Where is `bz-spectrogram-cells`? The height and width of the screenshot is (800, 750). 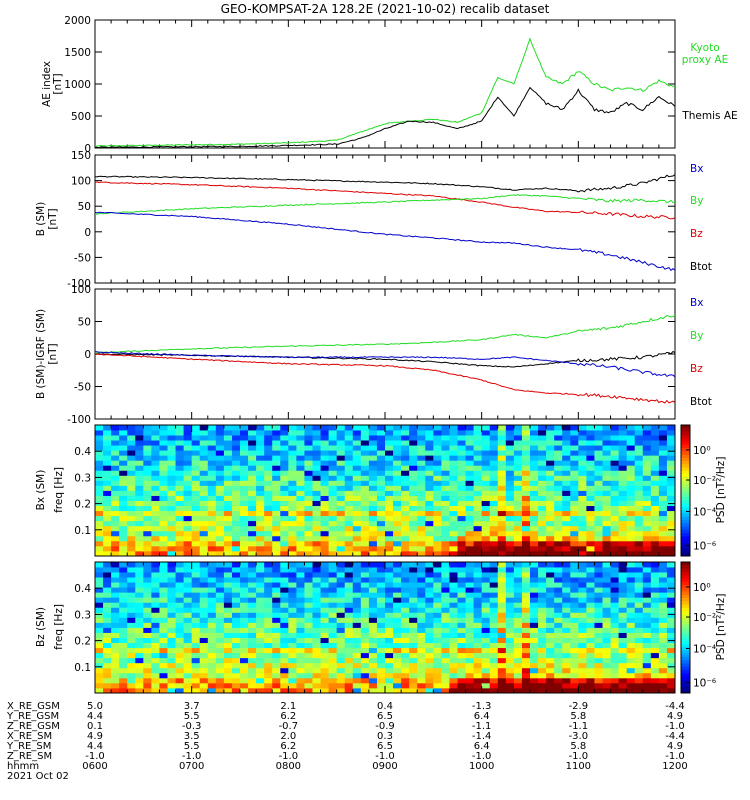
bz-spectrogram-cells is located at coordinates (385, 628).